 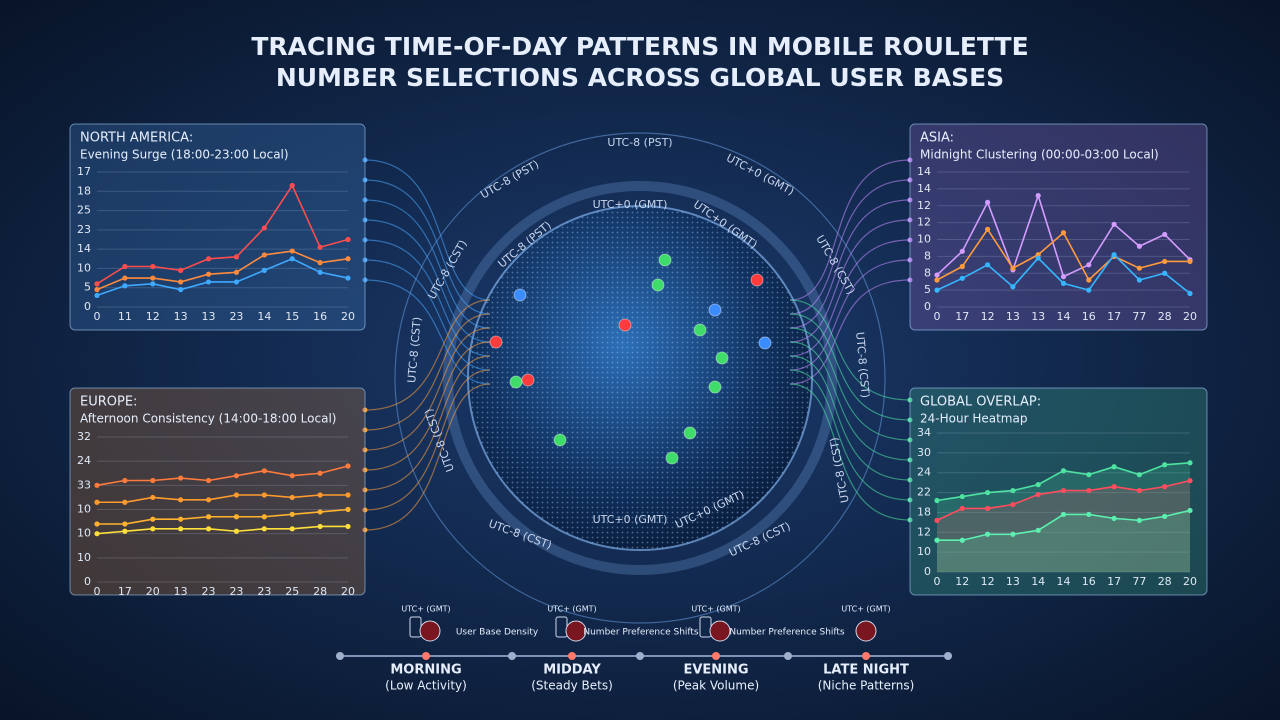 I want to click on x-tick-label: 12, so click(x=988, y=581).